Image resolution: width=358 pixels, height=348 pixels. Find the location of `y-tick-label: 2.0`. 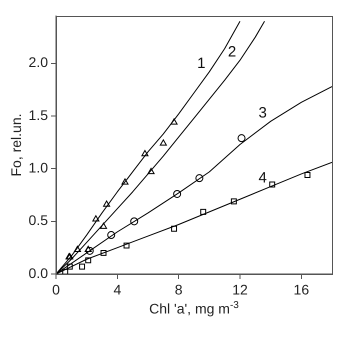

y-tick-label: 2.0 is located at coordinates (38, 62).